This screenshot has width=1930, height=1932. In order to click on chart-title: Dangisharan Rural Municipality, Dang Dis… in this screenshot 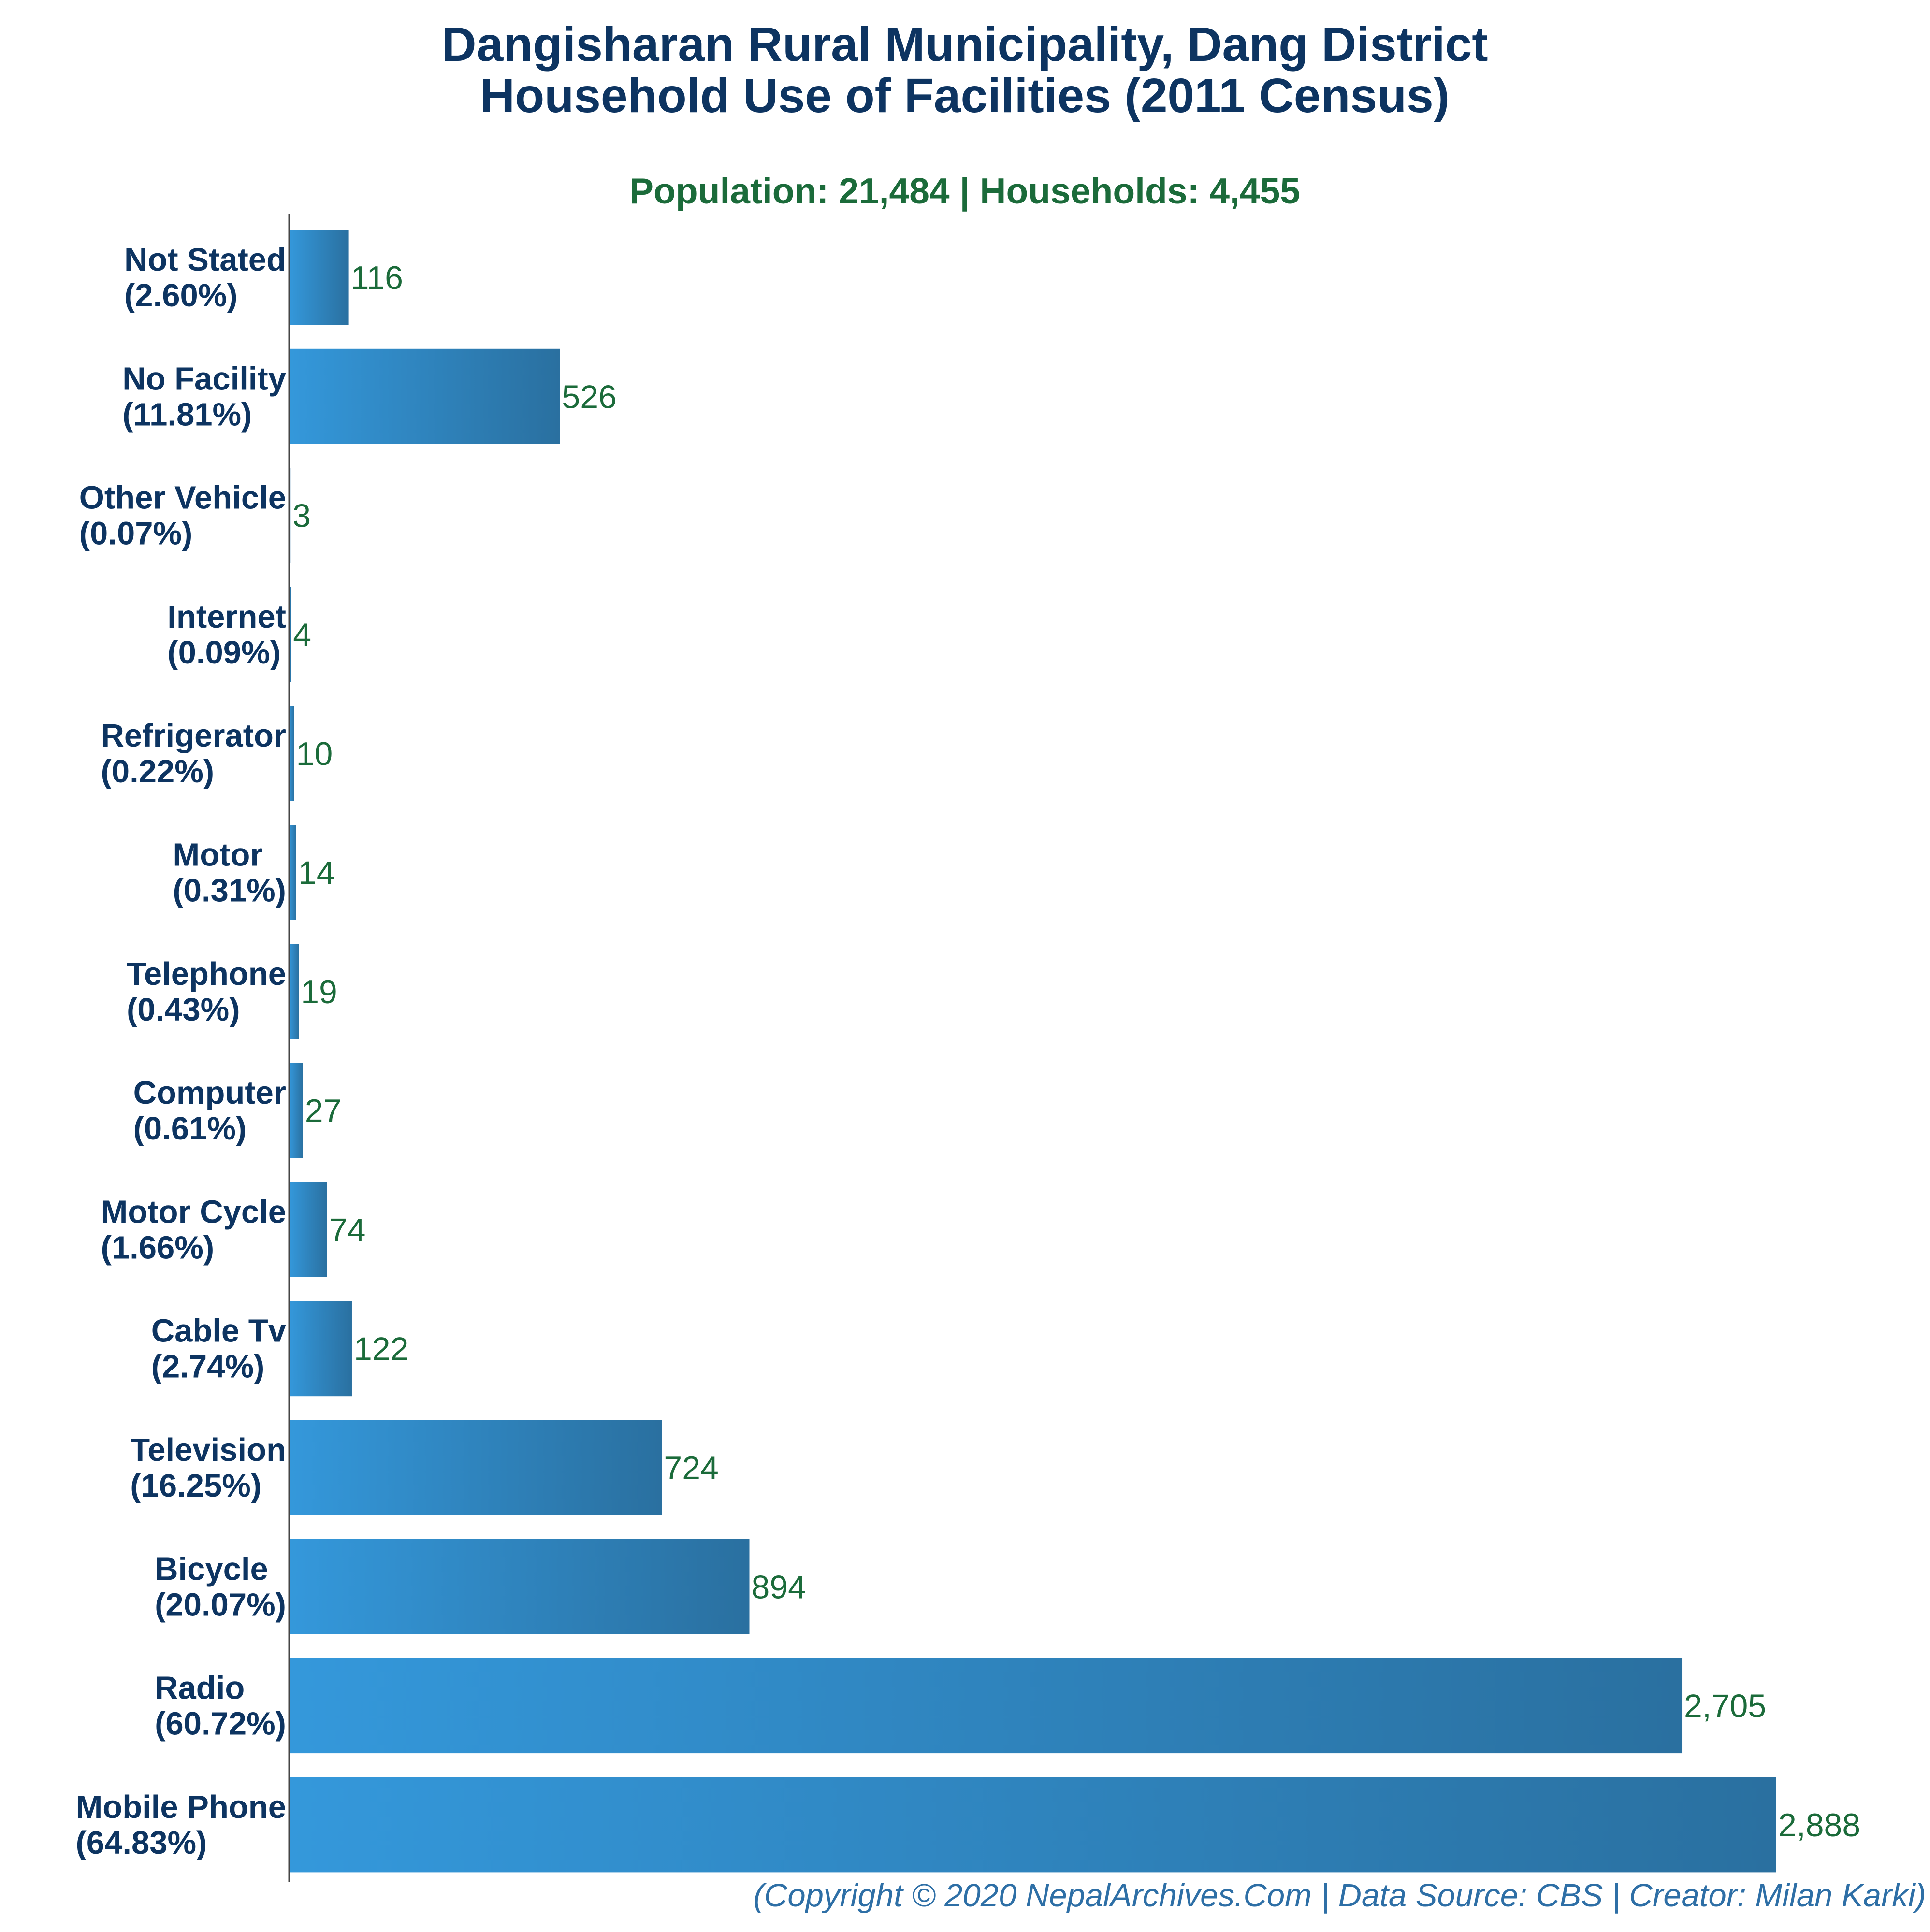, I will do `click(964, 45)`.